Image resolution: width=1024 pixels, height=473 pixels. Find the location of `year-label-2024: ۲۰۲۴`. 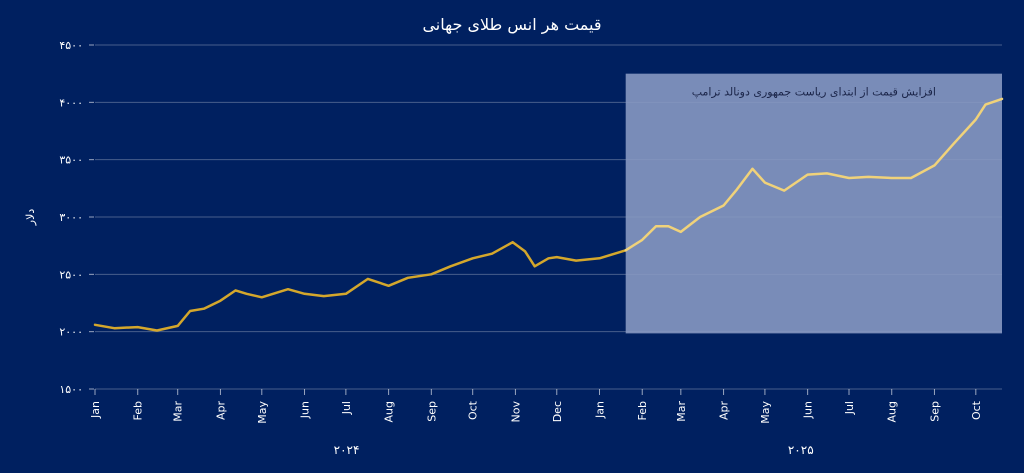

year-label-2024: ۲۰۲۴ is located at coordinates (347, 450).